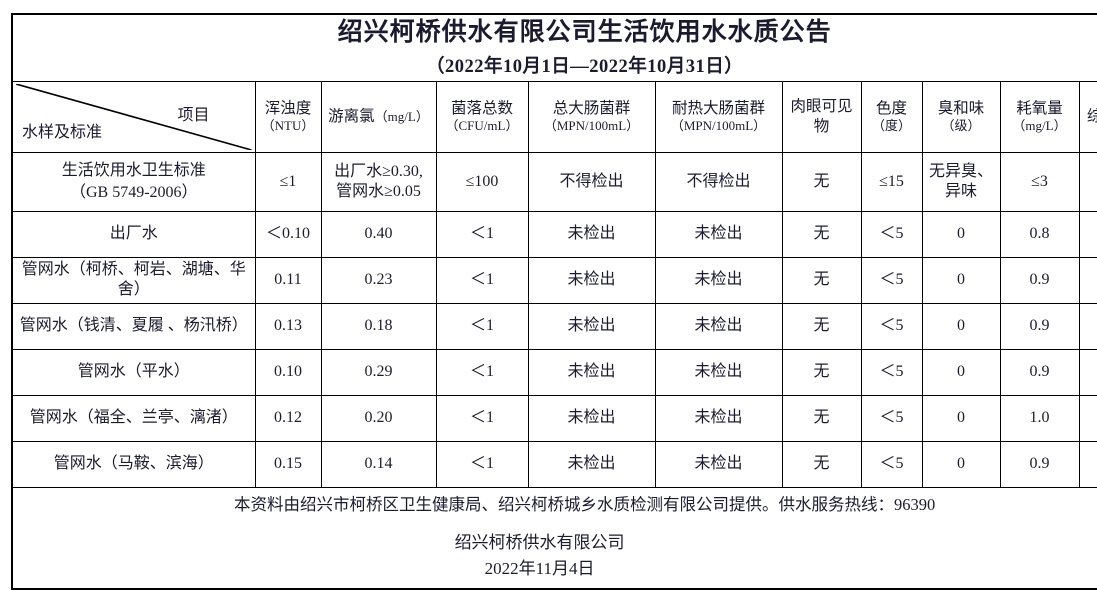  Describe the element at coordinates (1090, 97) in the screenshot. I see `header-pass-rate-name: 水质` at that location.